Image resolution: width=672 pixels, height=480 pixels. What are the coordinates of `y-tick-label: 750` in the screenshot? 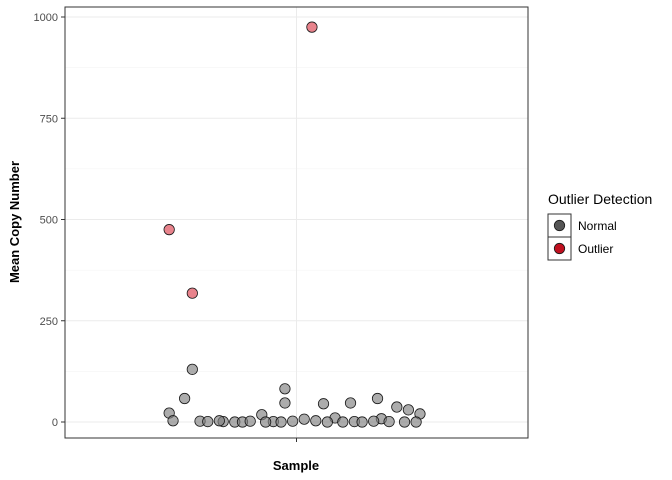 It's located at (49, 119).